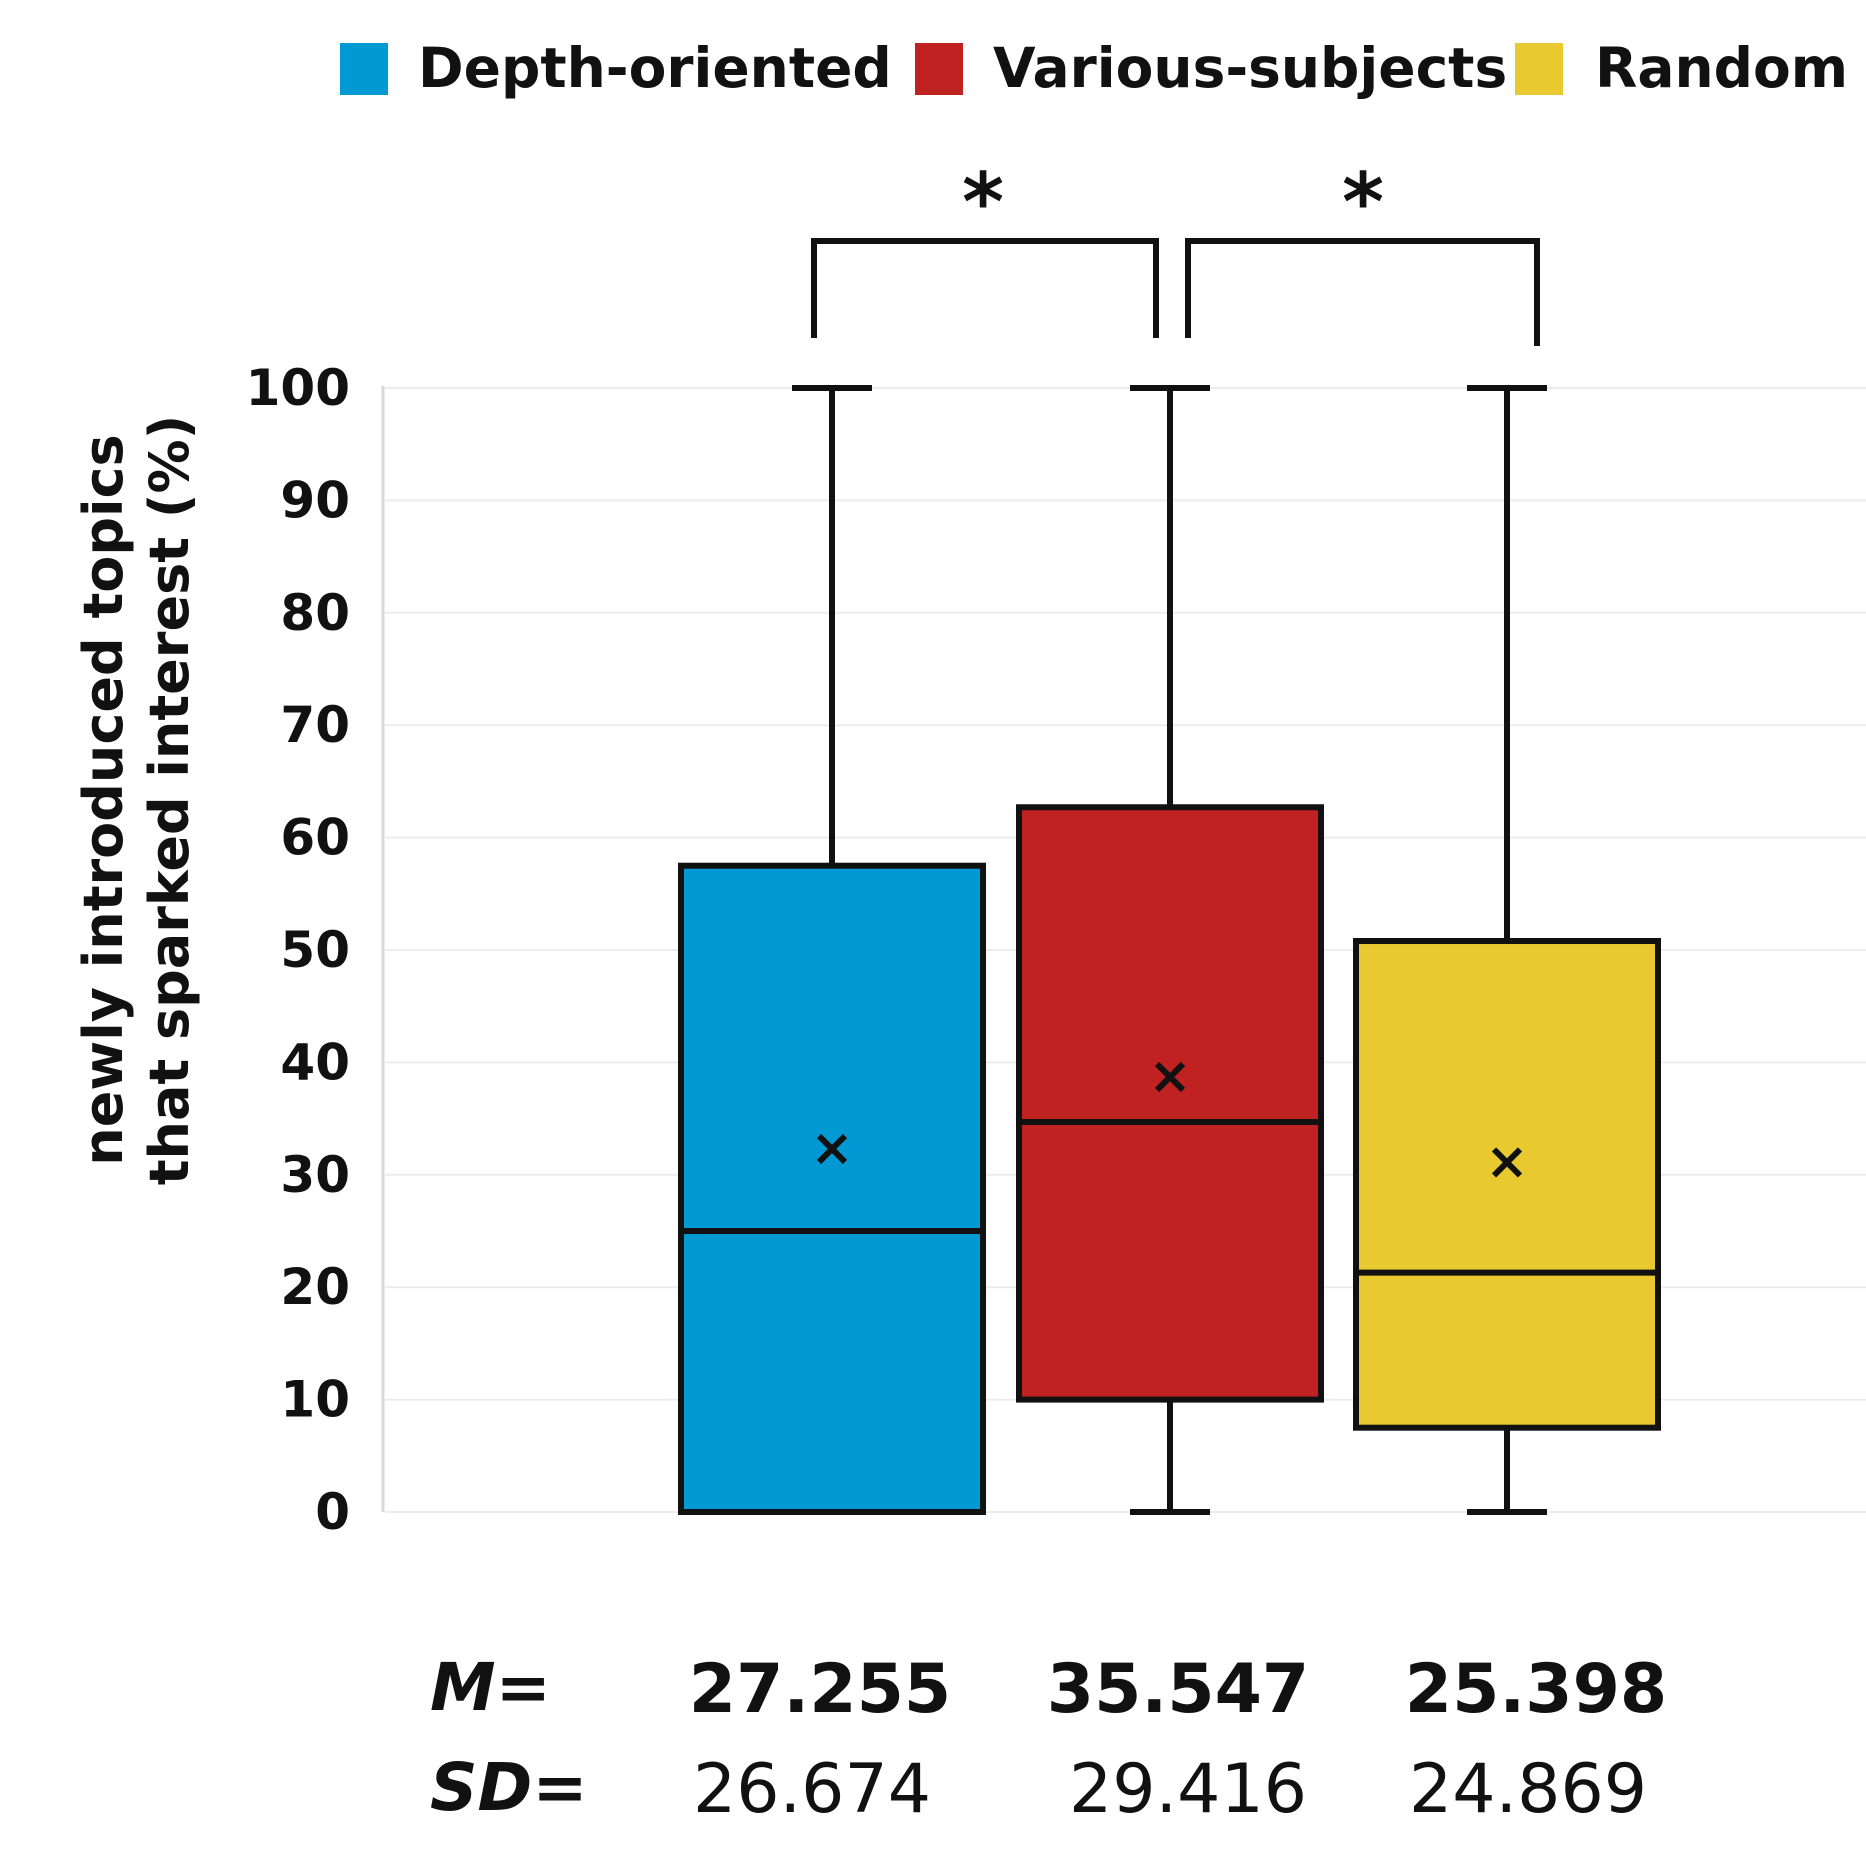  I want to click on legend-swatch-depth-oriented, so click(364, 69).